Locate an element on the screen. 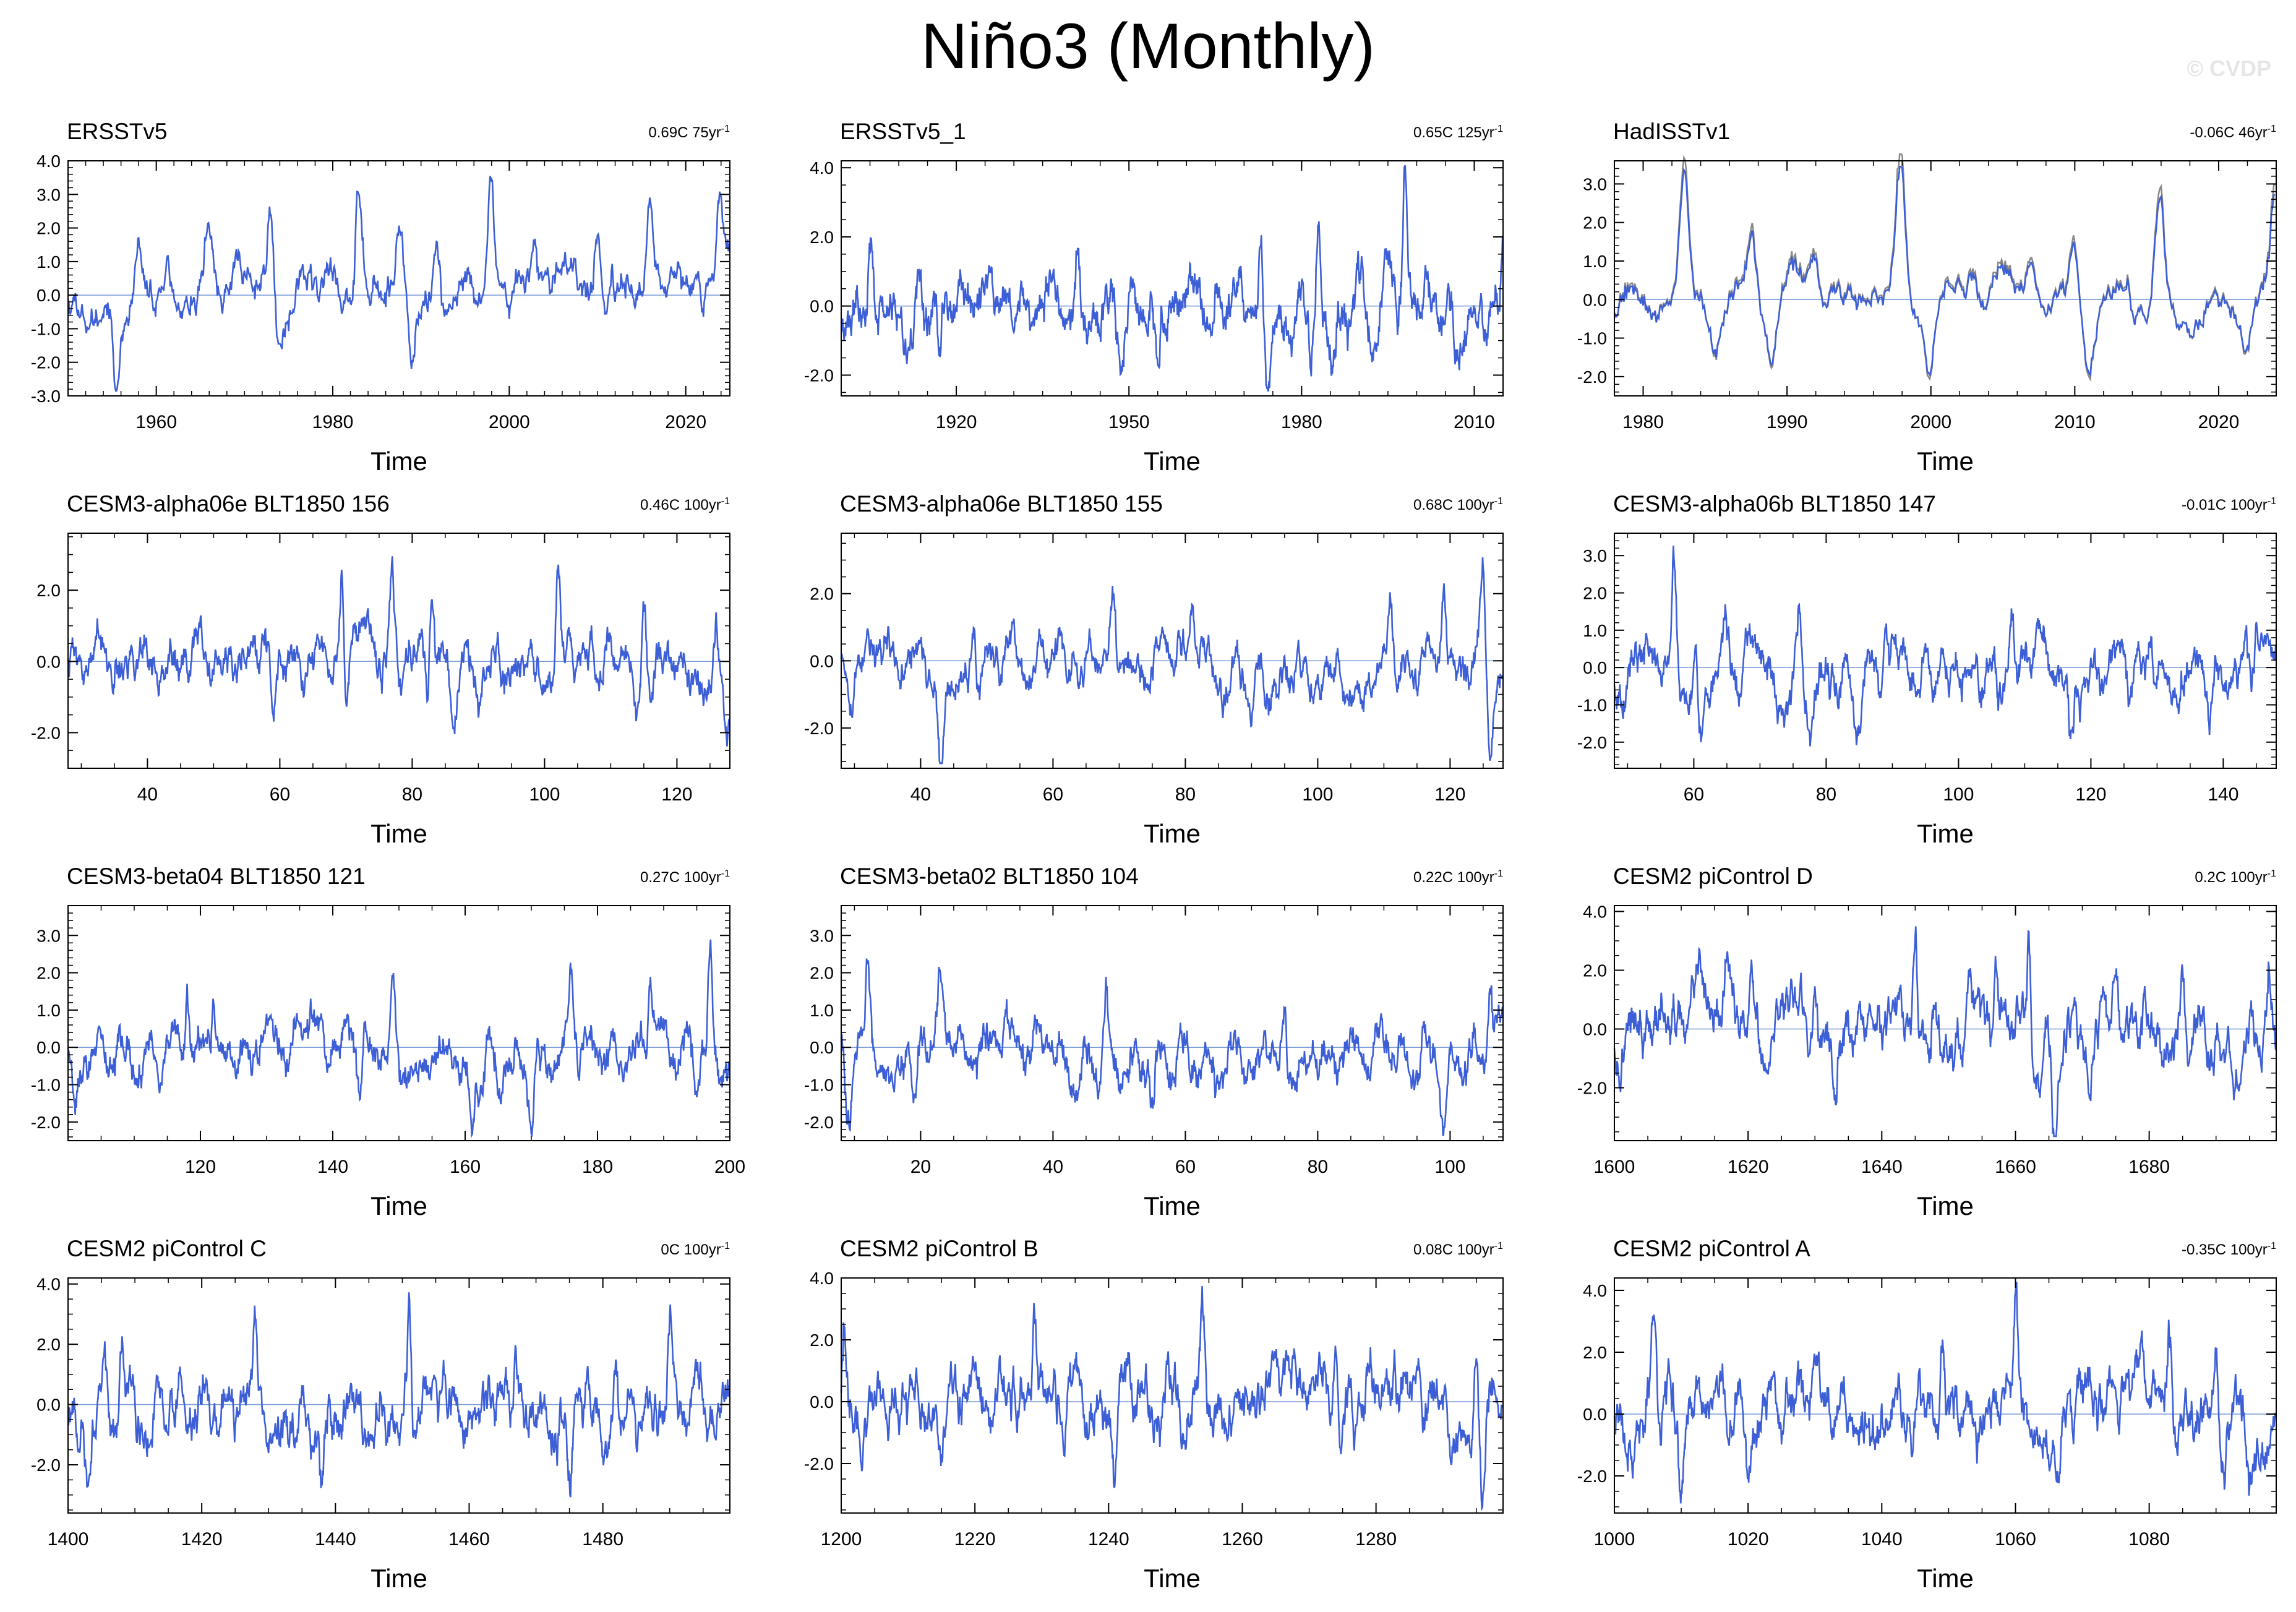 The image size is (2296, 1612). page-title: Niño3 (Monthly) is located at coordinates (1148, 47).